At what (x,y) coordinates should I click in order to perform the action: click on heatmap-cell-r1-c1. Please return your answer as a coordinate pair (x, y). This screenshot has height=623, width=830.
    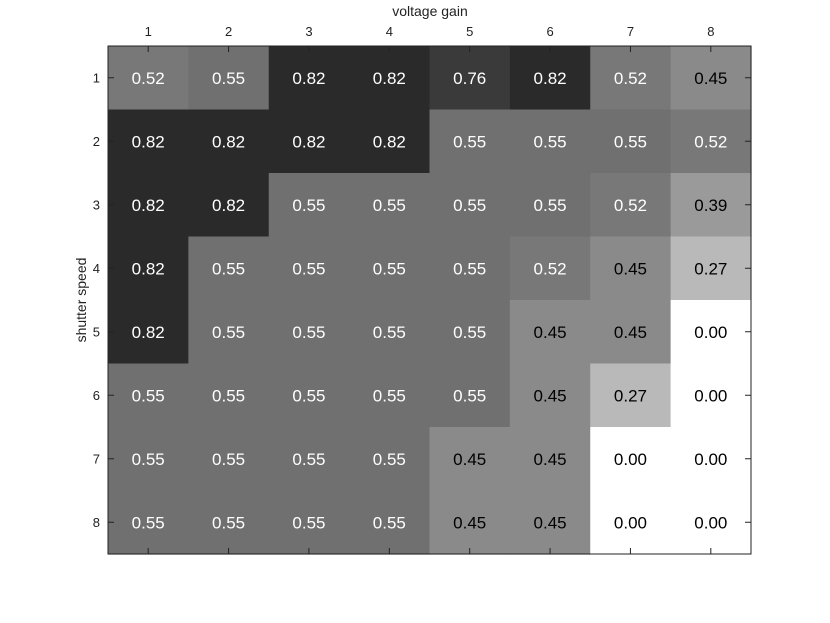
    Looking at the image, I should click on (148, 78).